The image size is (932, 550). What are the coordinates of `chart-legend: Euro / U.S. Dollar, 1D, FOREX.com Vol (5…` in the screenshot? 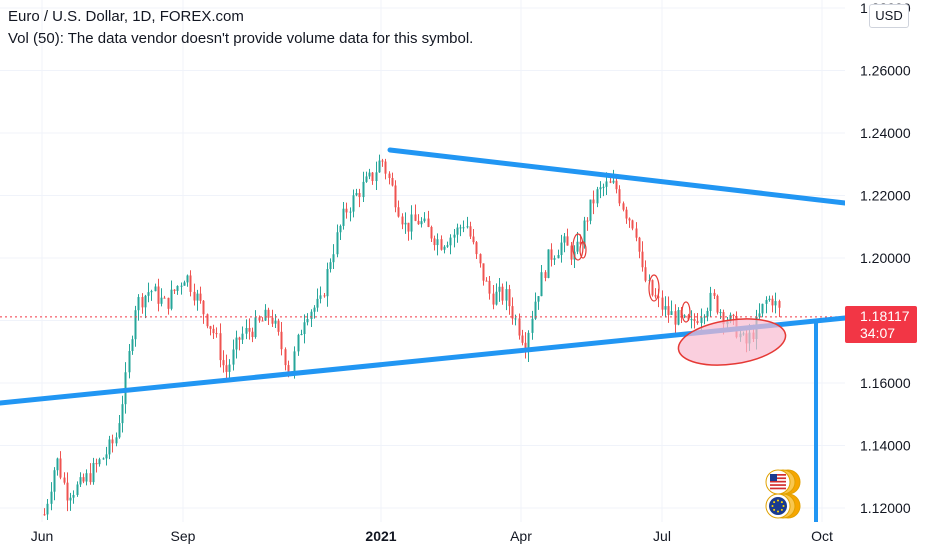 It's located at (240, 28).